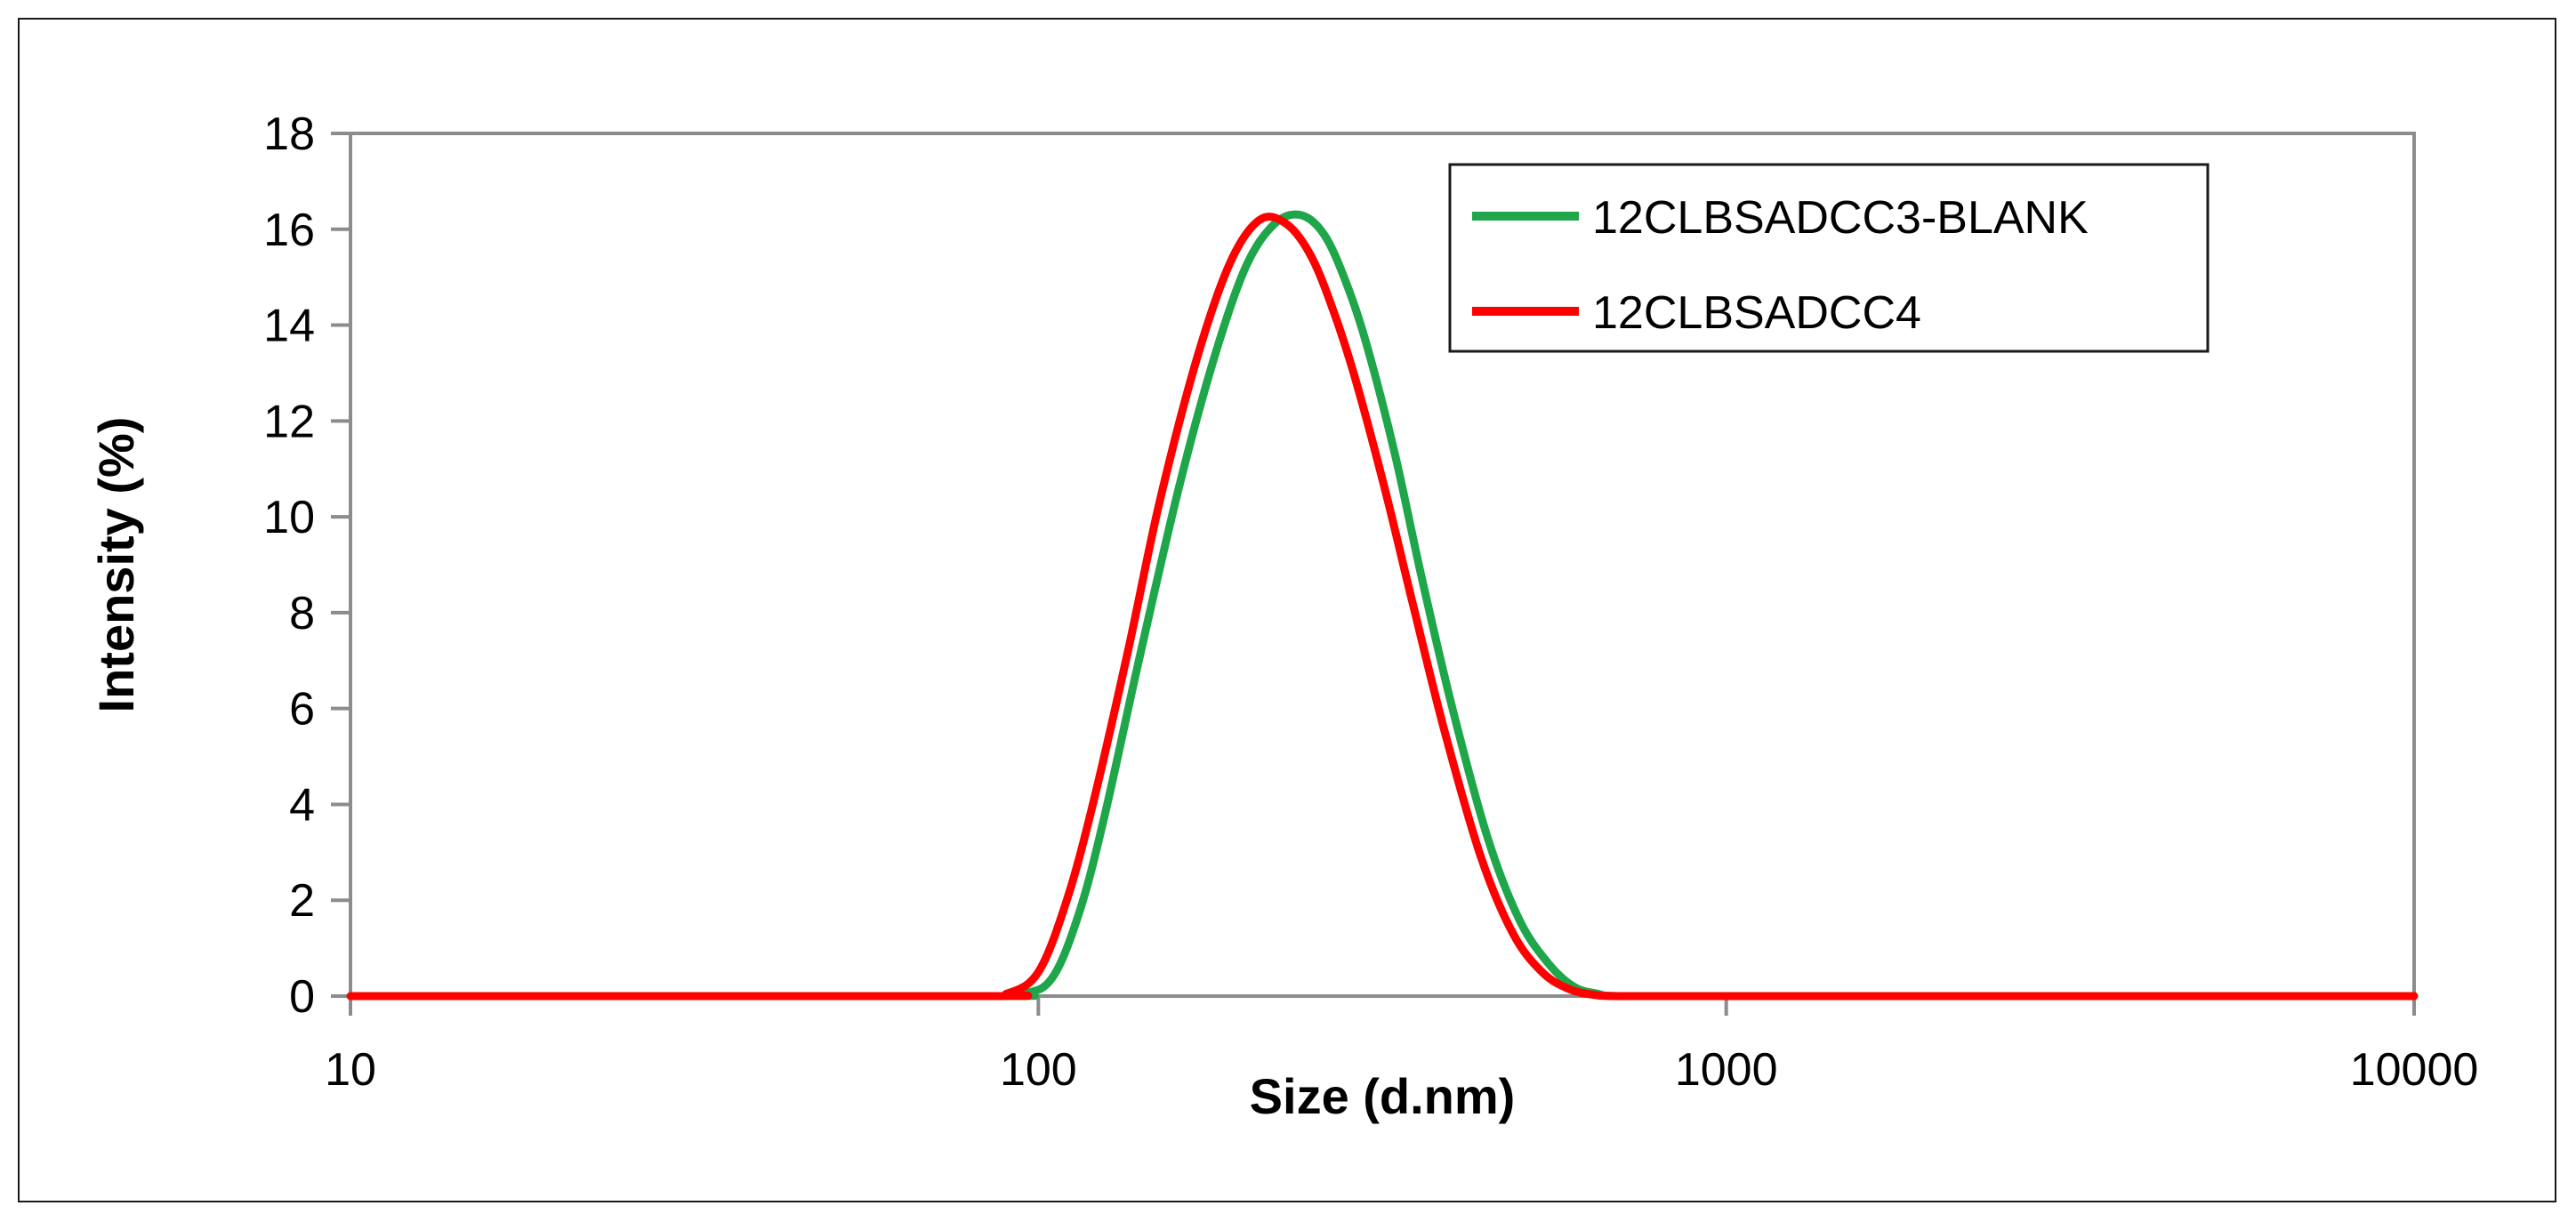 Image resolution: width=2576 pixels, height=1222 pixels. I want to click on x-axis-ticks: 10 100 1000 10000, so click(1401, 1046).